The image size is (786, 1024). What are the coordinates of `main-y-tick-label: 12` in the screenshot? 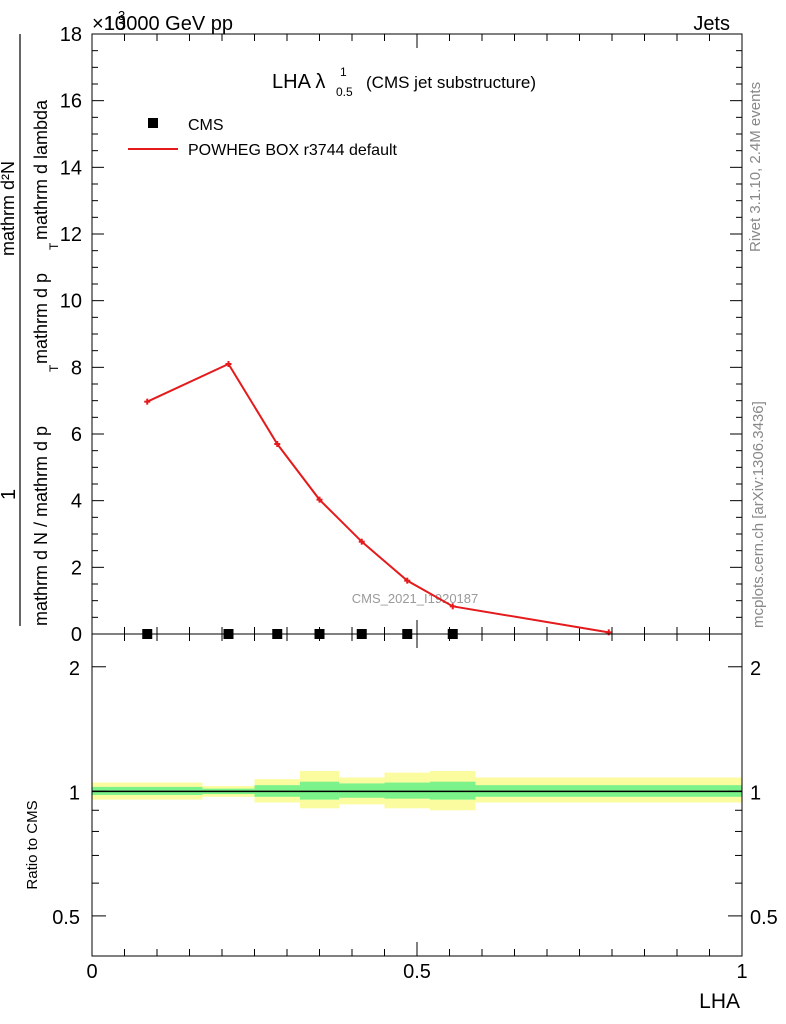 It's located at (71, 235).